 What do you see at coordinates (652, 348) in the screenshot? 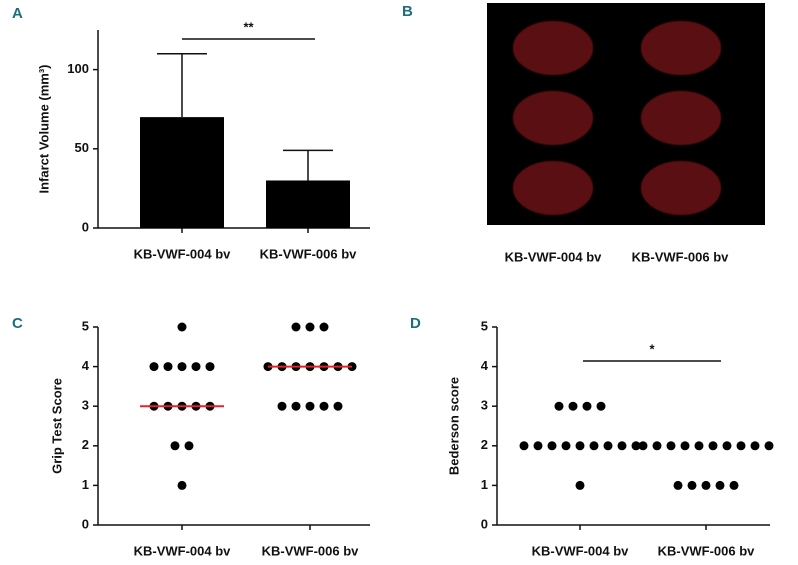
I see `significance-label: *` at bounding box center [652, 348].